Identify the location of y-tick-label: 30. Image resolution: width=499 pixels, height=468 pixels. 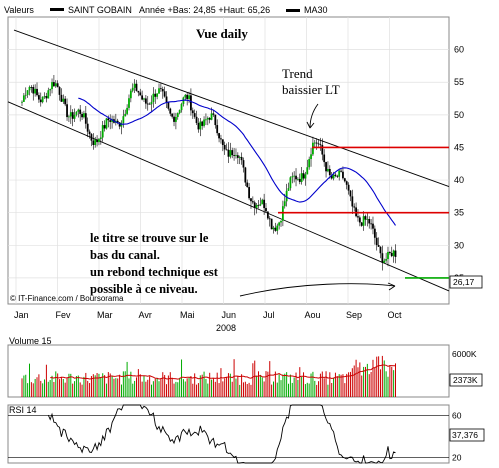
(459, 245).